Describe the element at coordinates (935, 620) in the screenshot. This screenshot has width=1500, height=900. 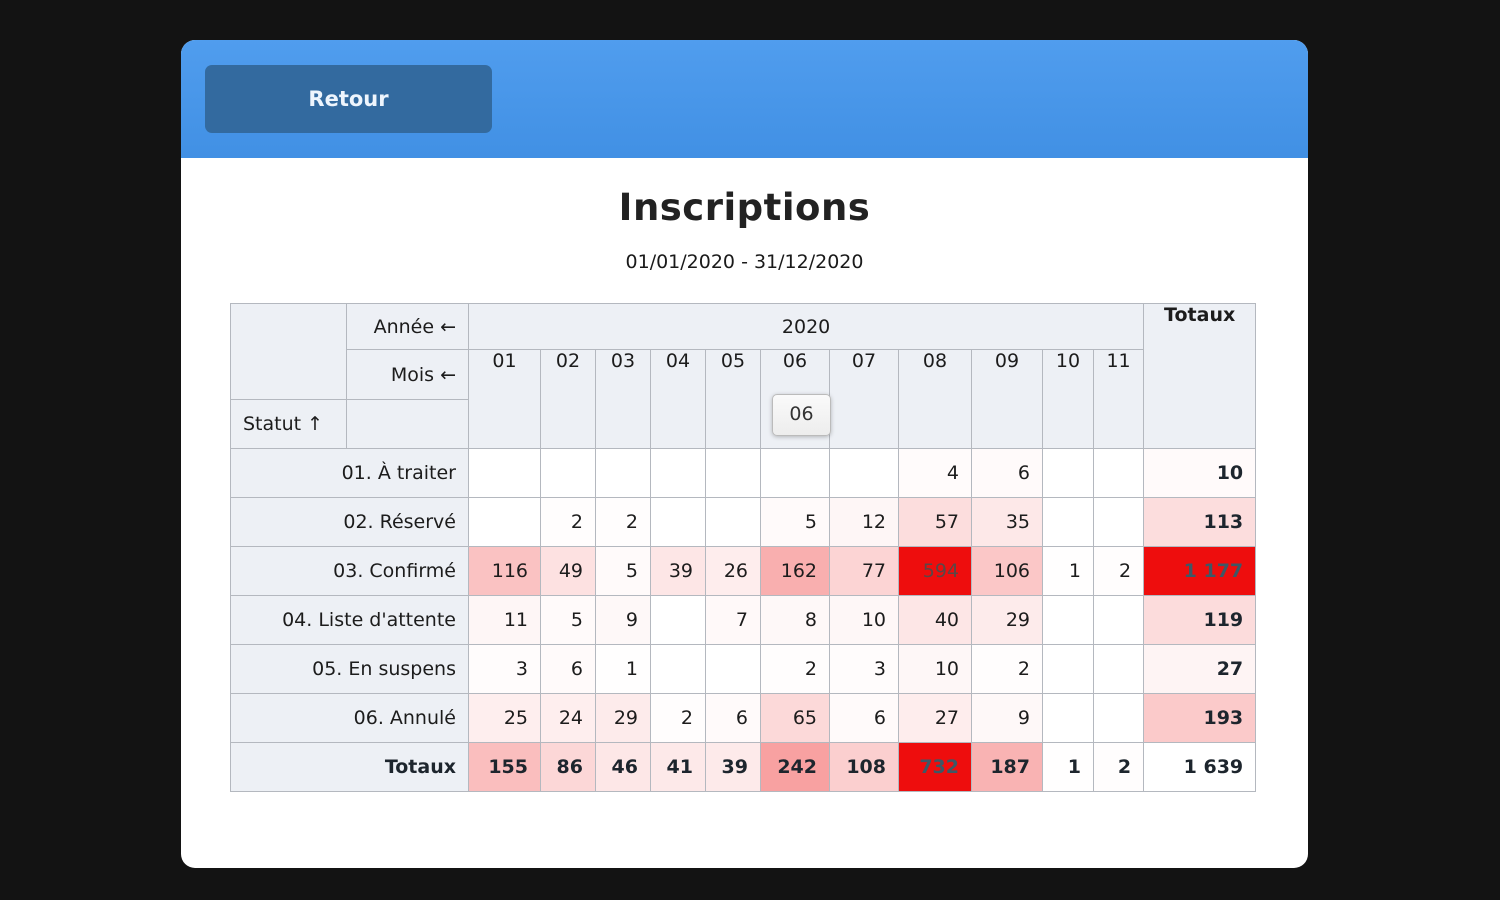
I see `data-cell-08: 40` at that location.